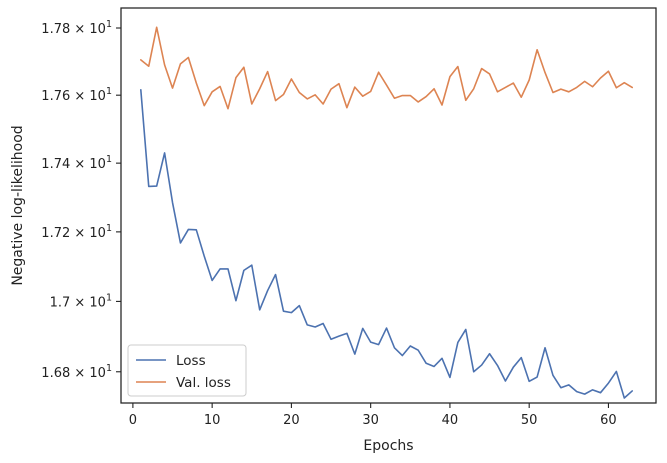 The height and width of the screenshot is (463, 667). What do you see at coordinates (18, 205) in the screenshot?
I see `y-axis-label: Negative log-likelihood` at bounding box center [18, 205].